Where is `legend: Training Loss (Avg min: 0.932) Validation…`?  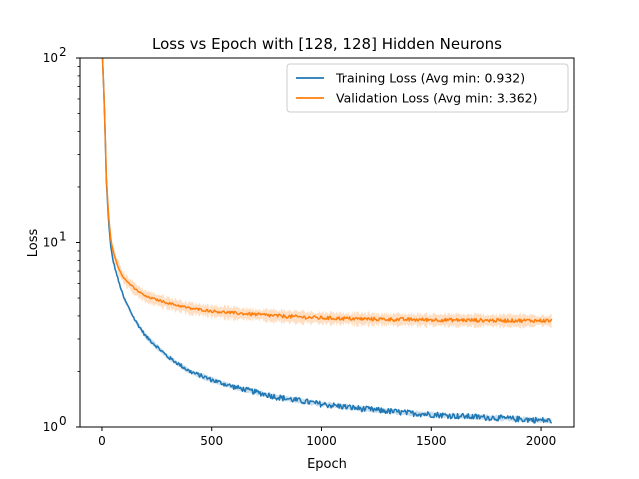
legend: Training Loss (Avg min: 0.932) Validation… is located at coordinates (427, 88).